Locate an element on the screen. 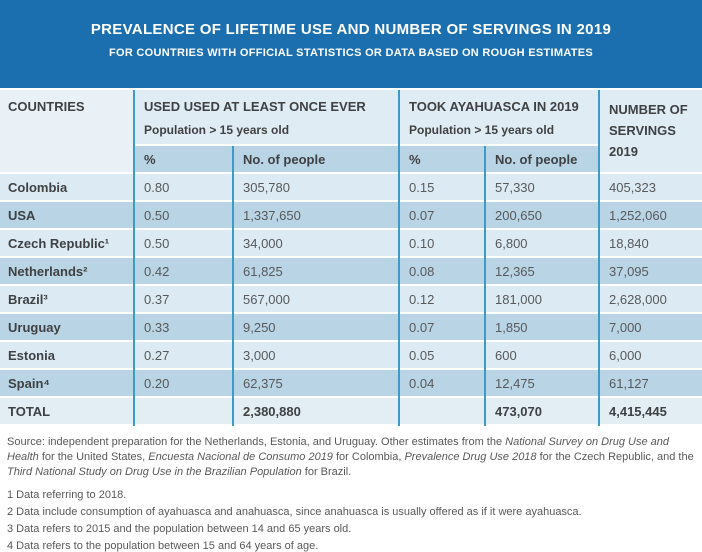 This screenshot has width=702, height=552. ever-pct-cell: 0.27 is located at coordinates (183, 356).